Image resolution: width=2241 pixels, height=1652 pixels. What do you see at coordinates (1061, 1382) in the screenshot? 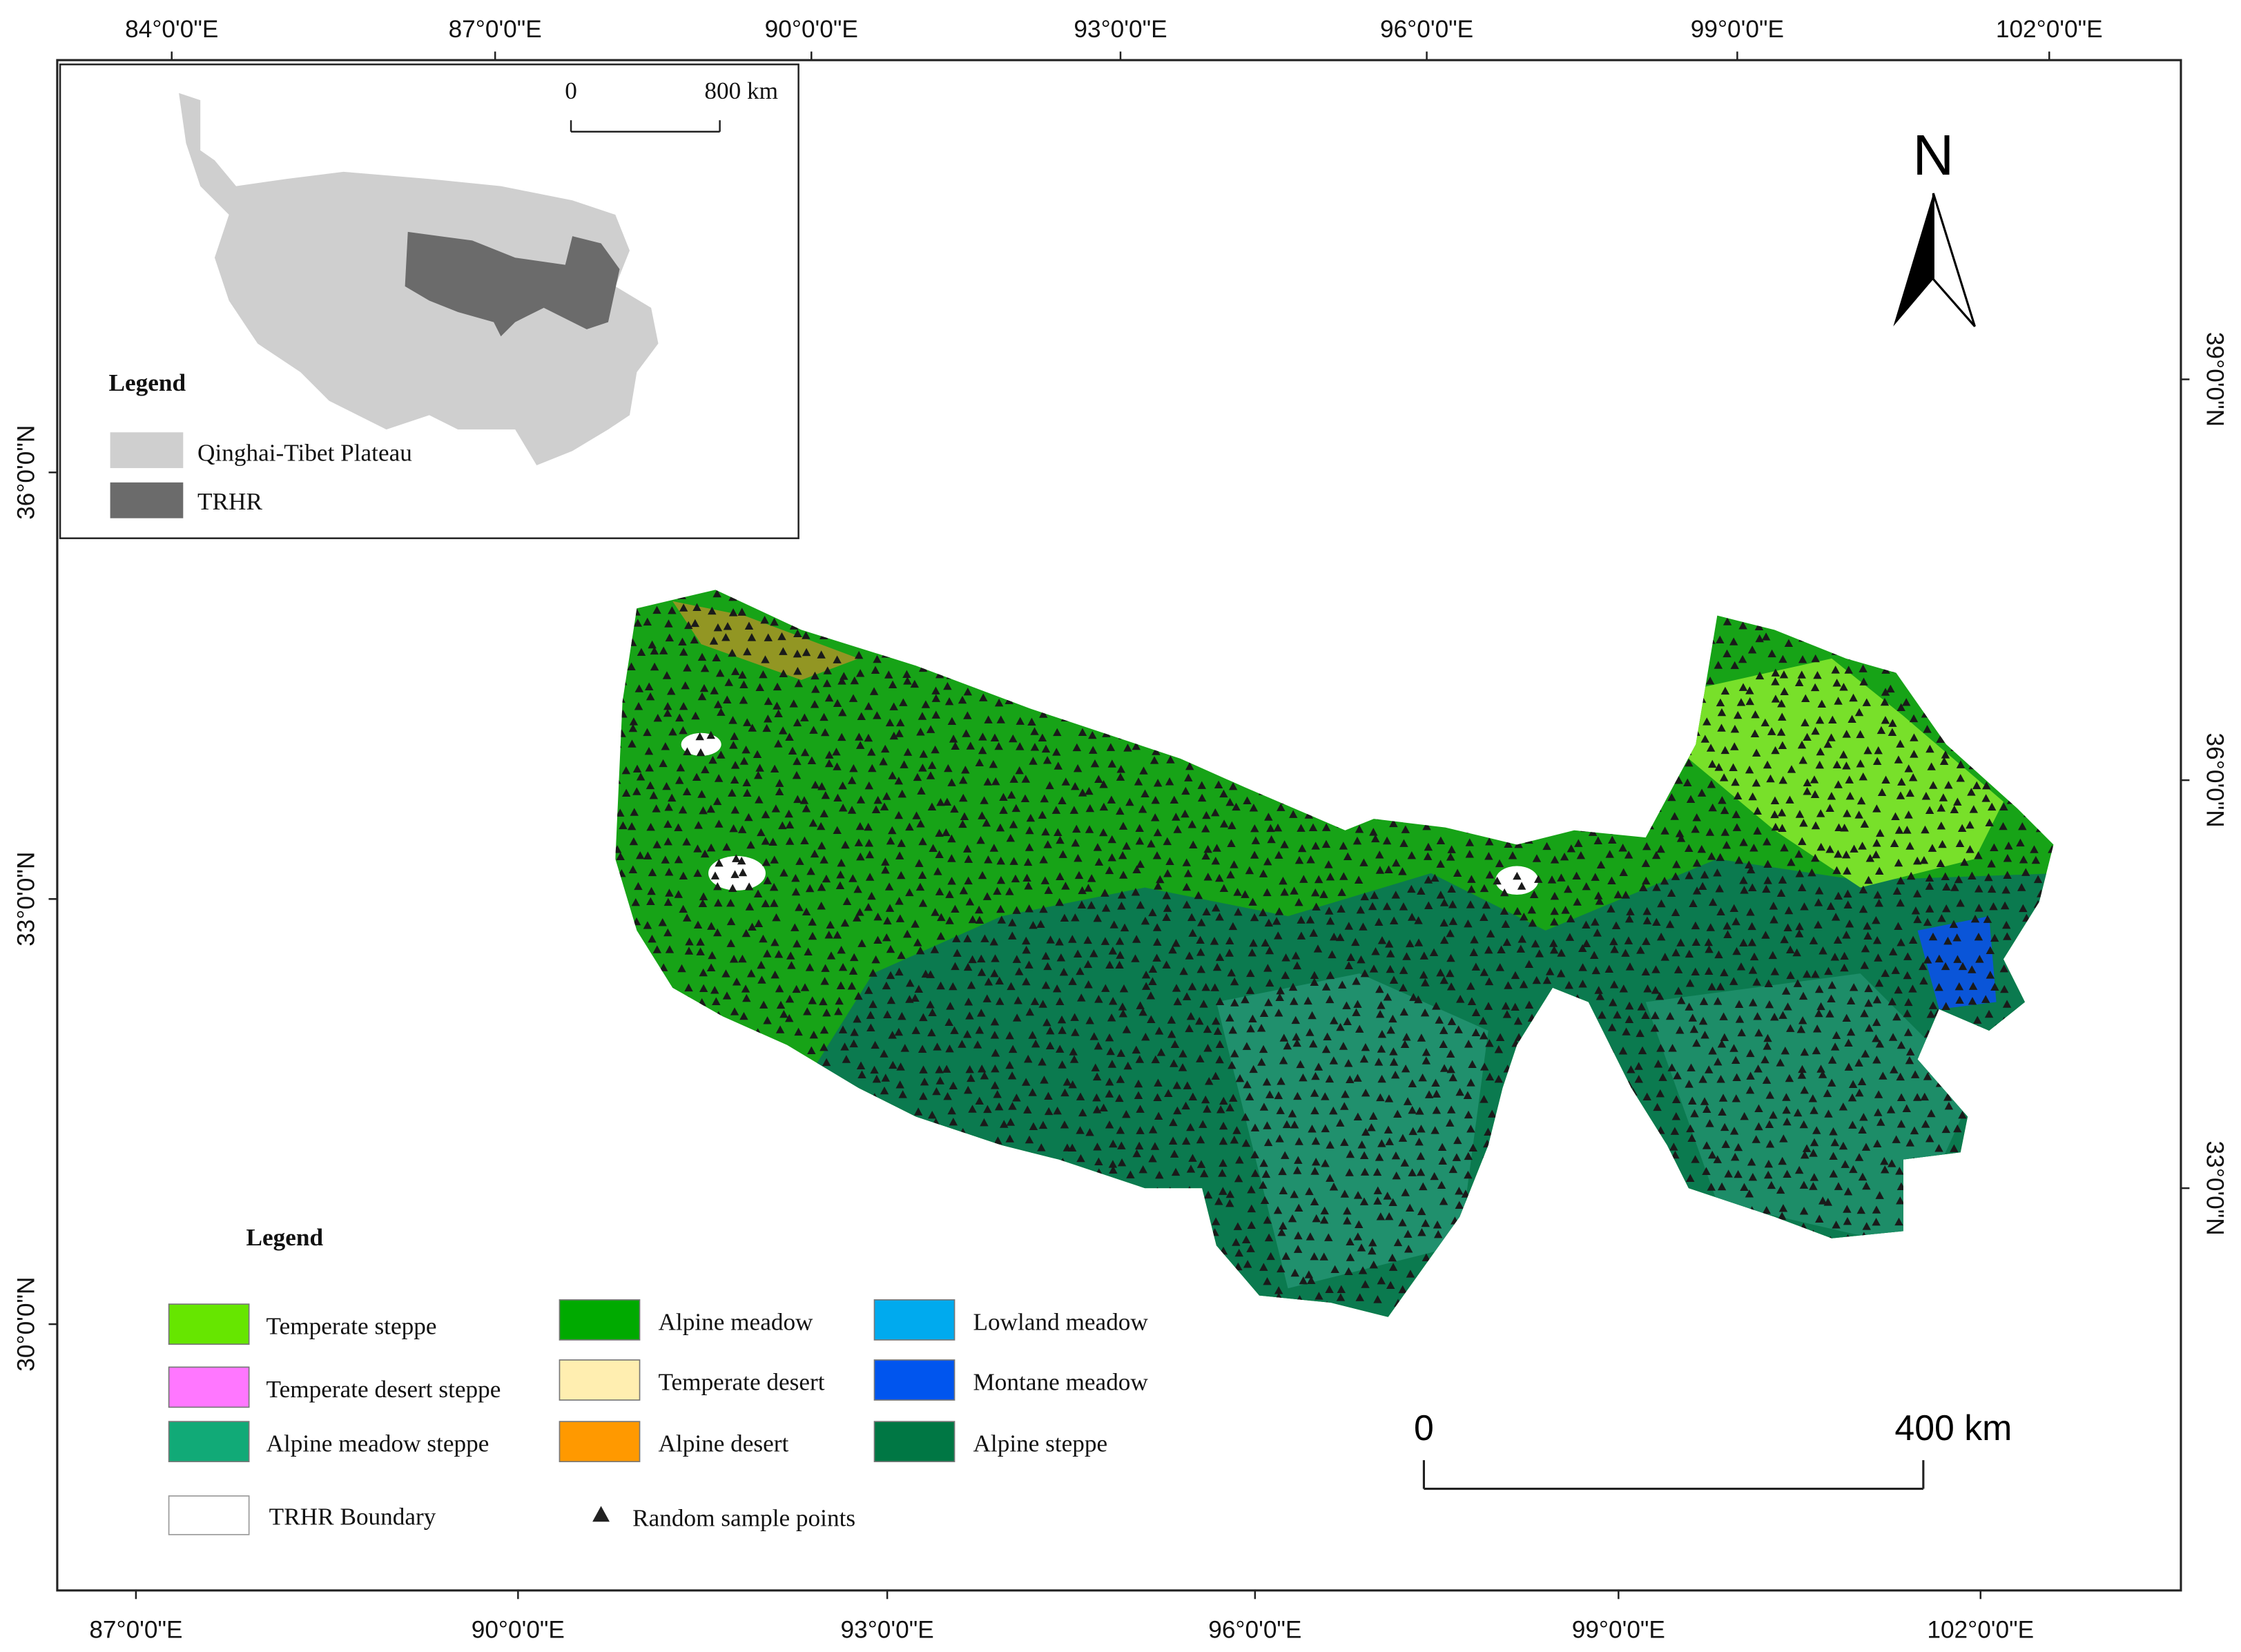
I see `legend-item: Montane meadow` at bounding box center [1061, 1382].